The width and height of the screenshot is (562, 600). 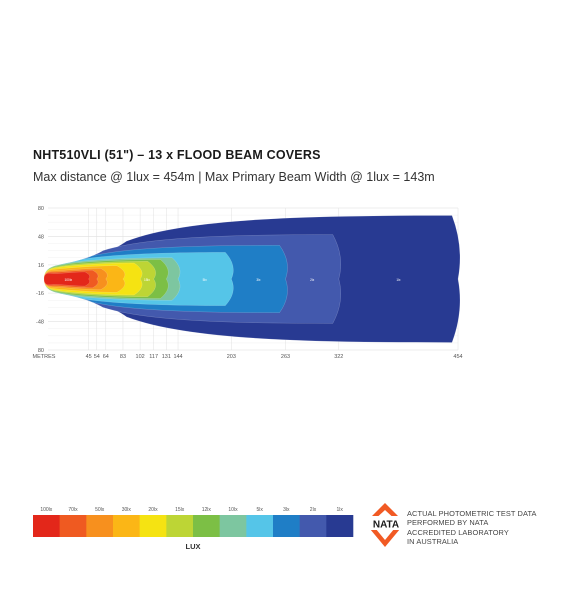 What do you see at coordinates (180, 526) in the screenshot?
I see `legend-swatch-15lx` at bounding box center [180, 526].